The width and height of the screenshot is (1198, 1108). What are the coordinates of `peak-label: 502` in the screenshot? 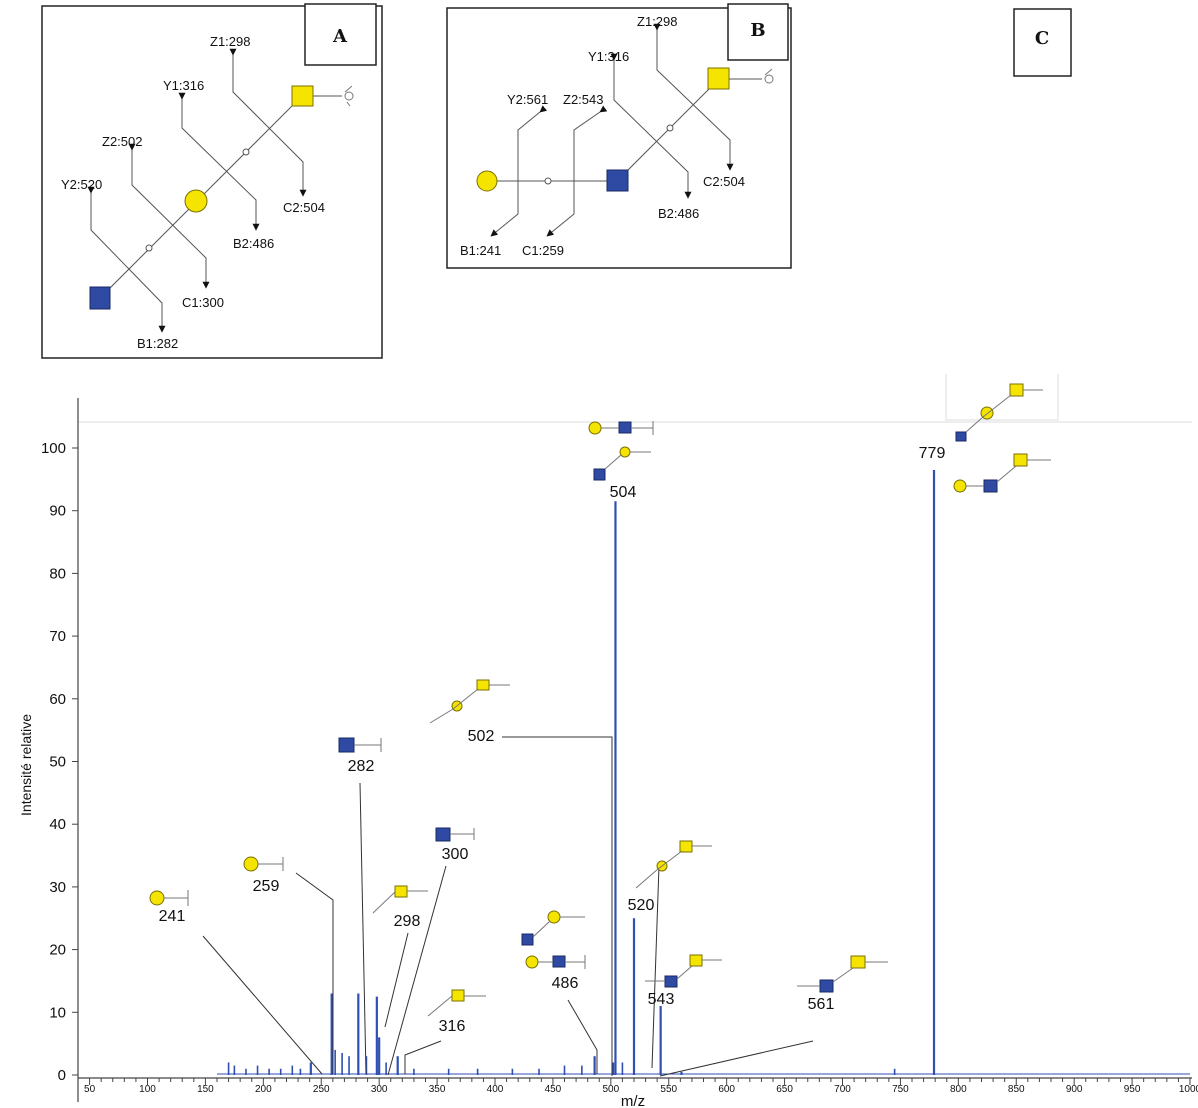 It's located at (481, 736).